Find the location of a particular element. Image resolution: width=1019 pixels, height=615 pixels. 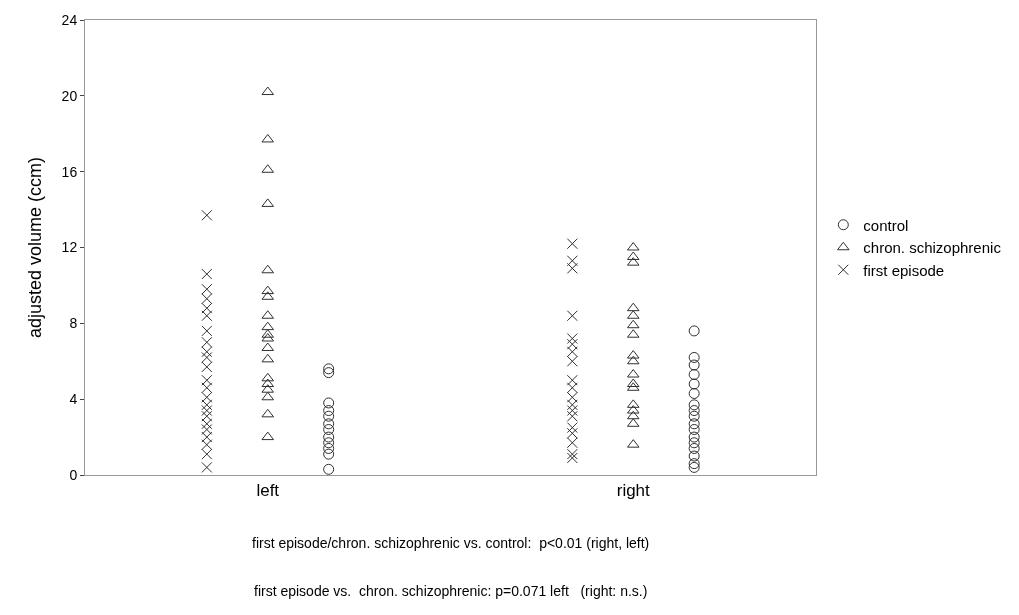

y-tick-label: 12 is located at coordinates (69, 247).